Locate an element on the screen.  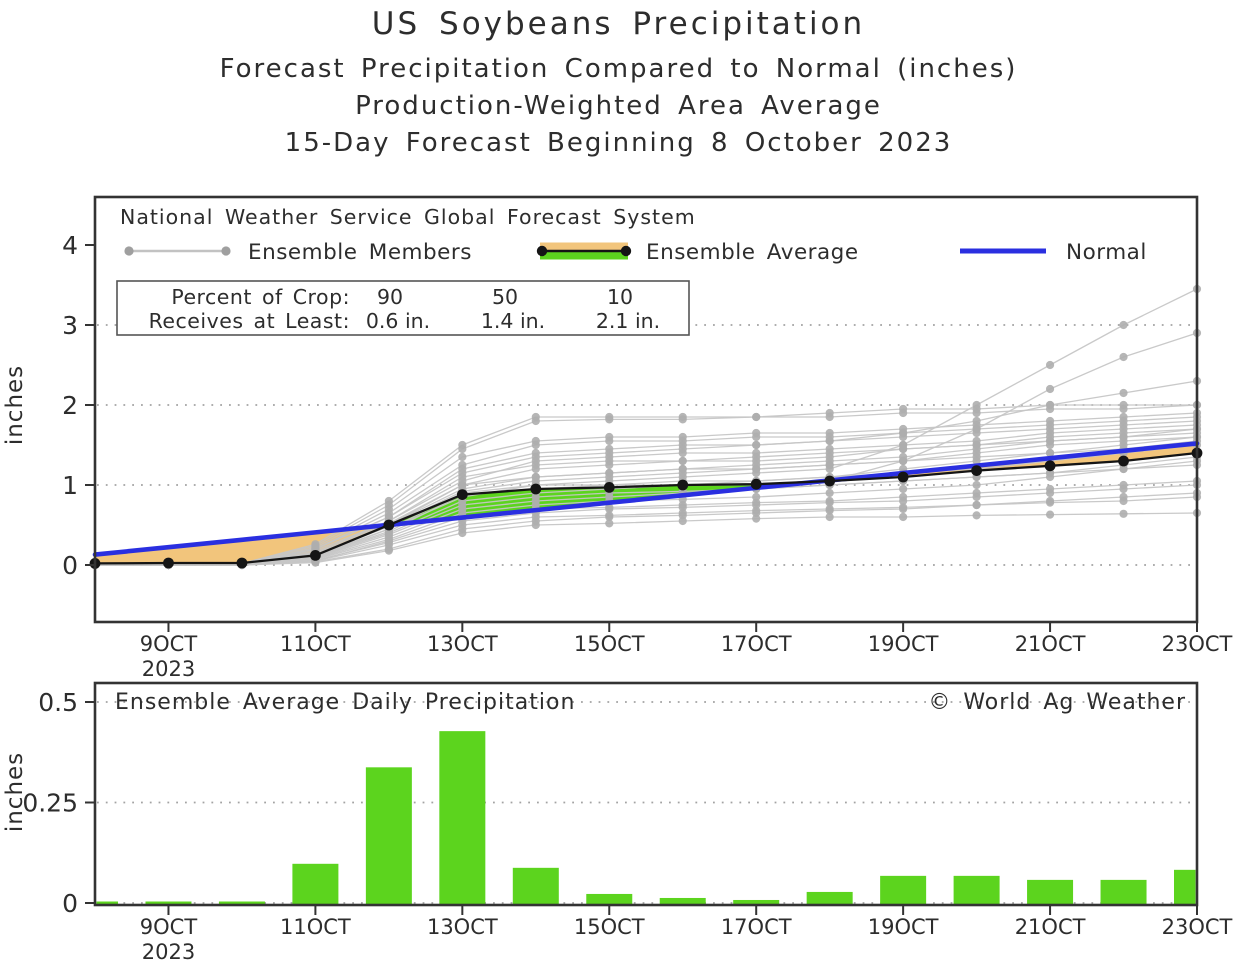
daily-precip-bar-19OCT is located at coordinates (903, 889).